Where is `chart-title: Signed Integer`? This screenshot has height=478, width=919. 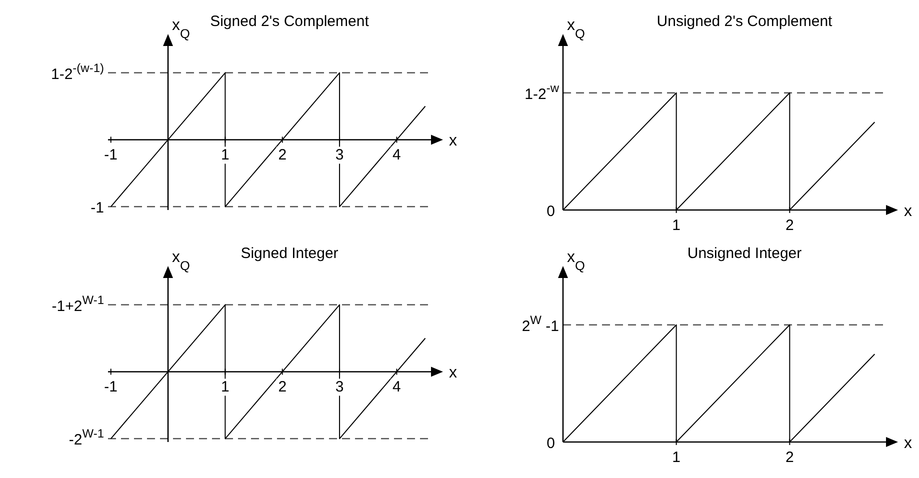 chart-title: Signed Integer is located at coordinates (289, 253).